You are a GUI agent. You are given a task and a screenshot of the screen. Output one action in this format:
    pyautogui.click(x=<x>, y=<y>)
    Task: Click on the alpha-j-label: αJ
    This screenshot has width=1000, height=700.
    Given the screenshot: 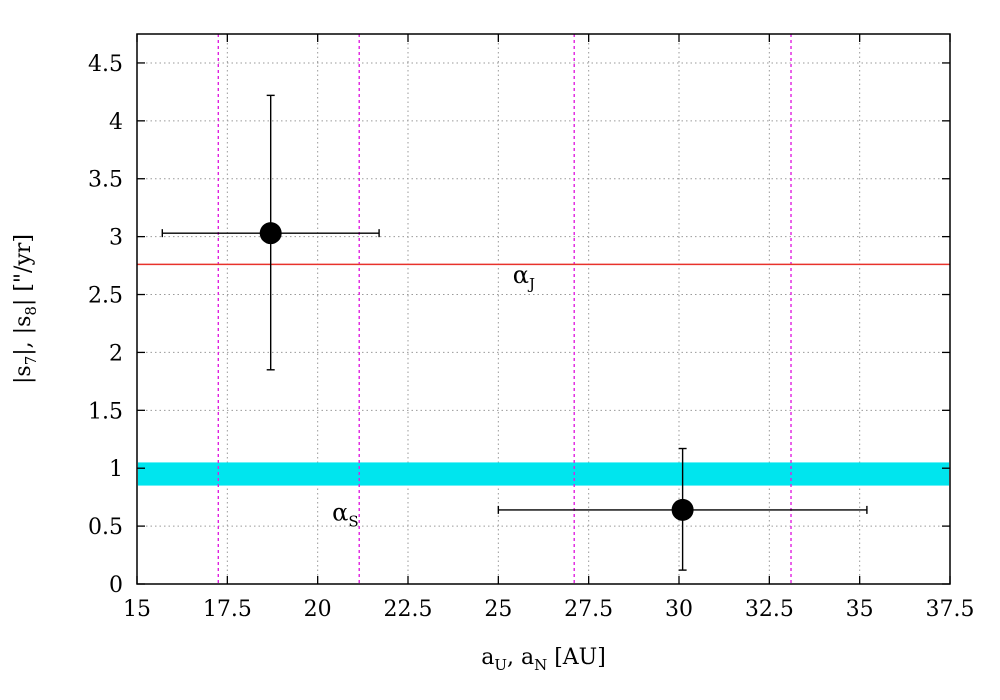 What is the action you would take?
    pyautogui.click(x=524, y=277)
    